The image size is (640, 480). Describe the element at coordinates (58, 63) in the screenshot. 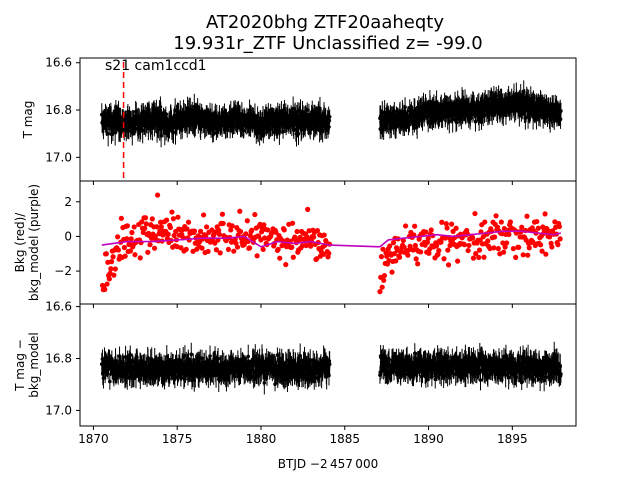

I see `panel-top-ytick-label: 16.6` at that location.